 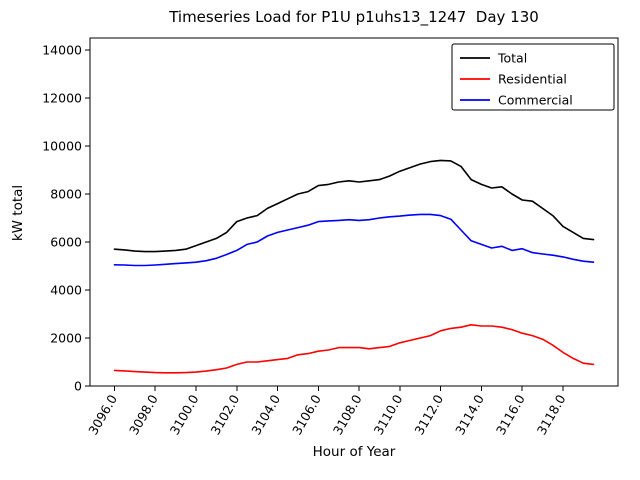 What do you see at coordinates (428, 414) in the screenshot?
I see `x-tick-label: 3112.0` at bounding box center [428, 414].